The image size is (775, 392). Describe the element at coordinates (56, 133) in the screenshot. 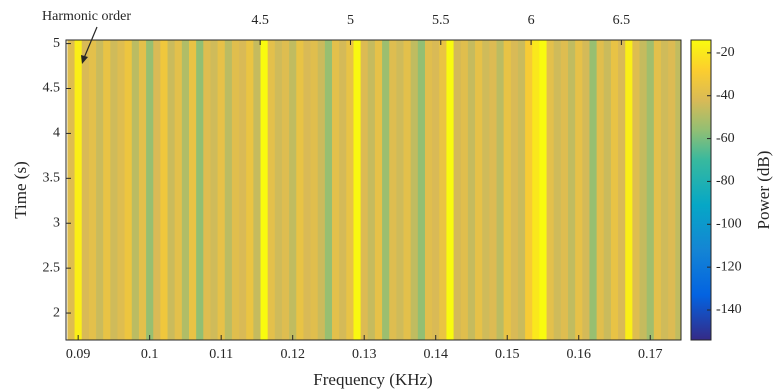

I see `y-tick-label: 4` at that location.